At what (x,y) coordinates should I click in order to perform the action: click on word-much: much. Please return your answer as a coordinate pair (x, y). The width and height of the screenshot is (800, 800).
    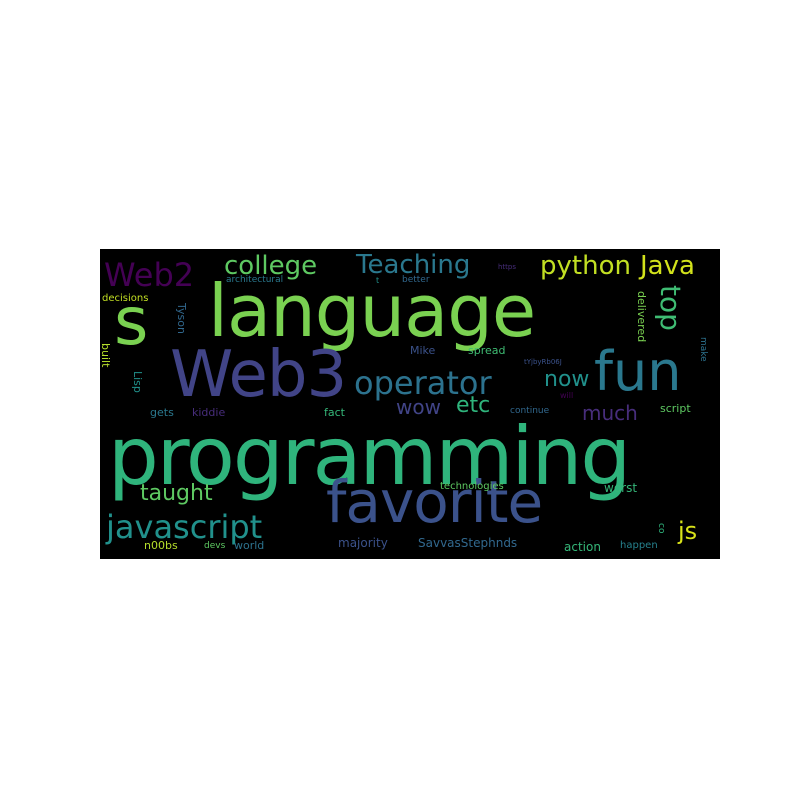
    Looking at the image, I should click on (610, 413).